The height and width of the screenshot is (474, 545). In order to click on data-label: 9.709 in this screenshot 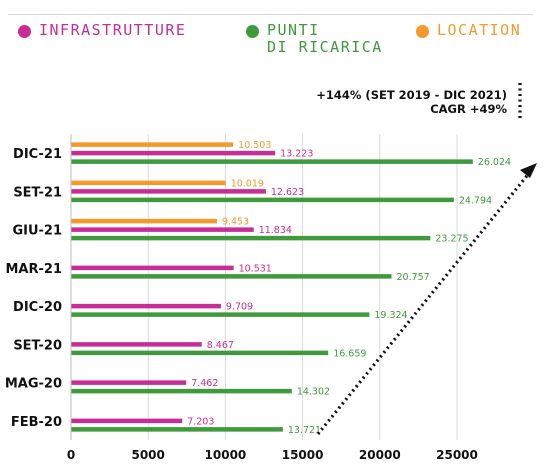, I will do `click(239, 307)`.